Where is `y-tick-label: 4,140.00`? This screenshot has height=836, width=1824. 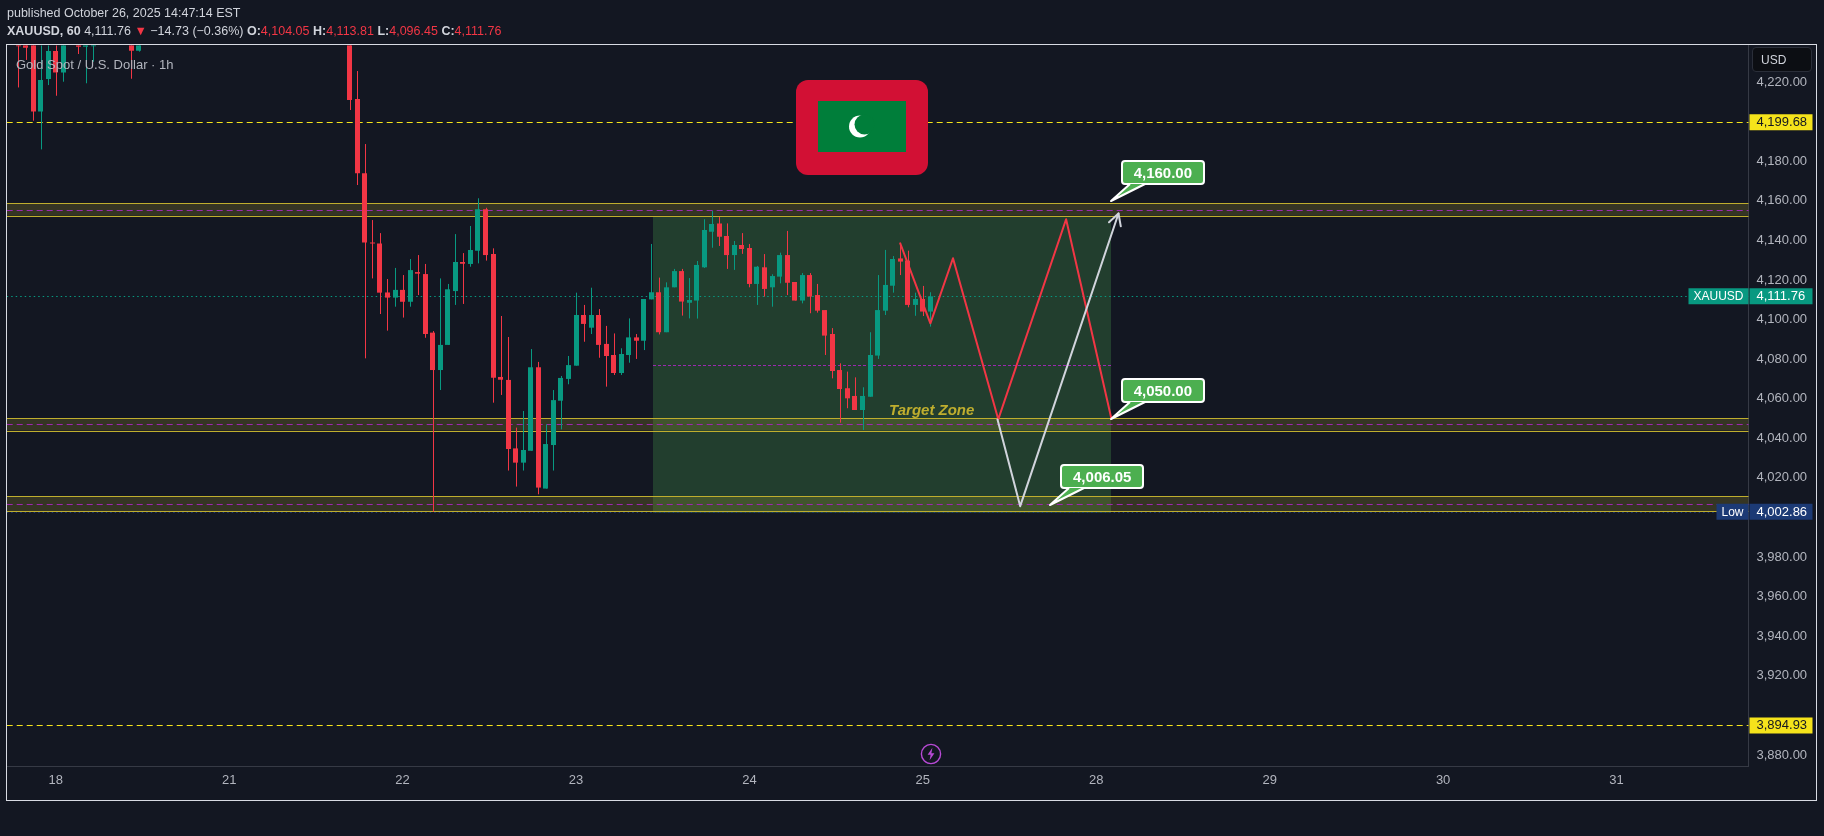 y-tick-label: 4,140.00 is located at coordinates (1782, 239).